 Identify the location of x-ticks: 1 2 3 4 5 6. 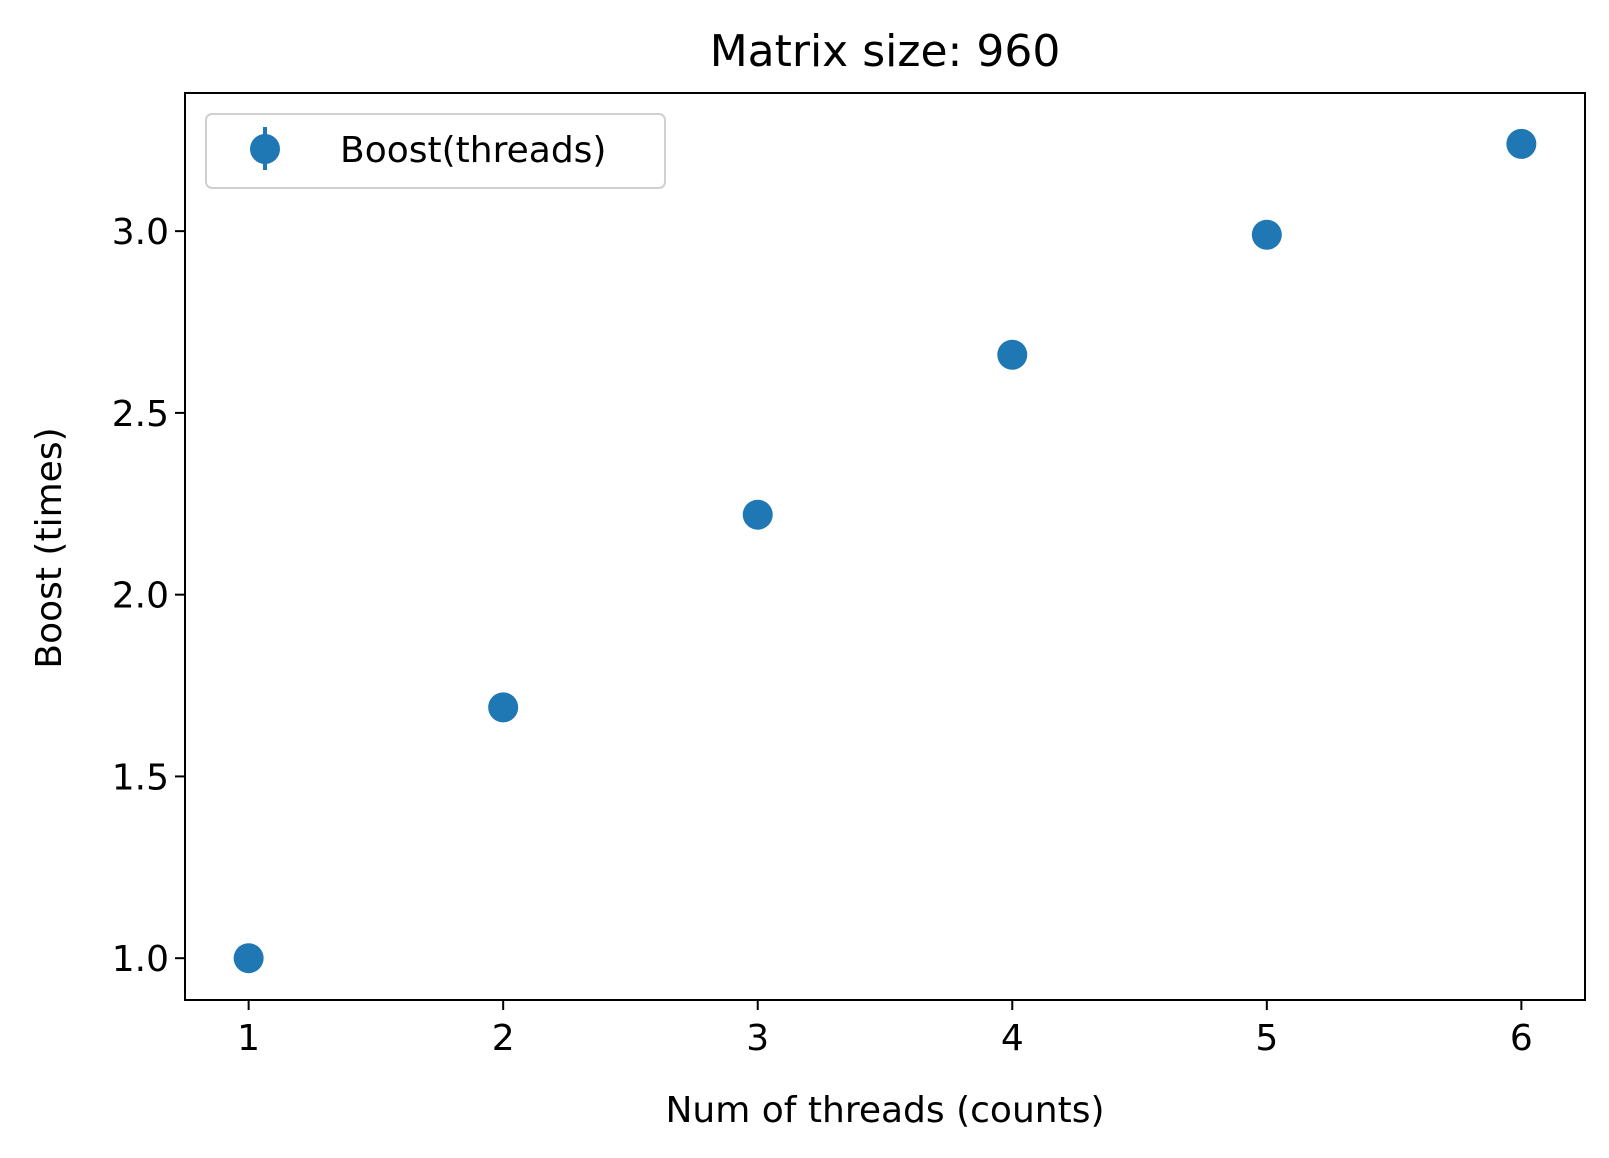
(885, 1029).